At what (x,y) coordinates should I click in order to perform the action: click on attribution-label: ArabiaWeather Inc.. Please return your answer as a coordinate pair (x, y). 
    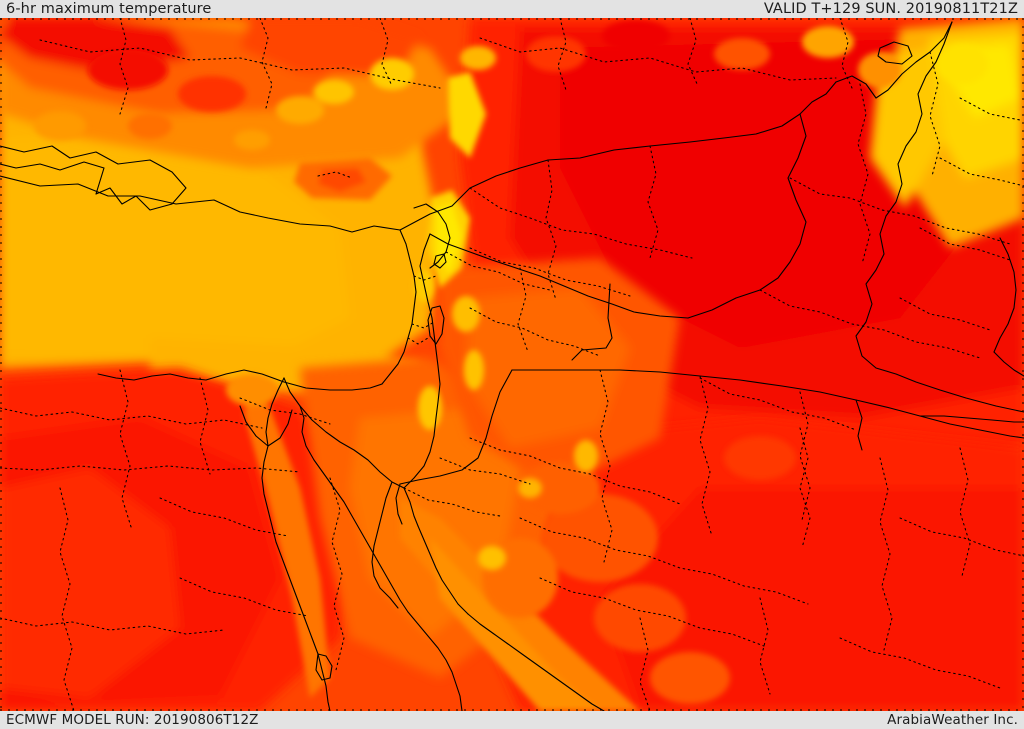
    Looking at the image, I should click on (952, 720).